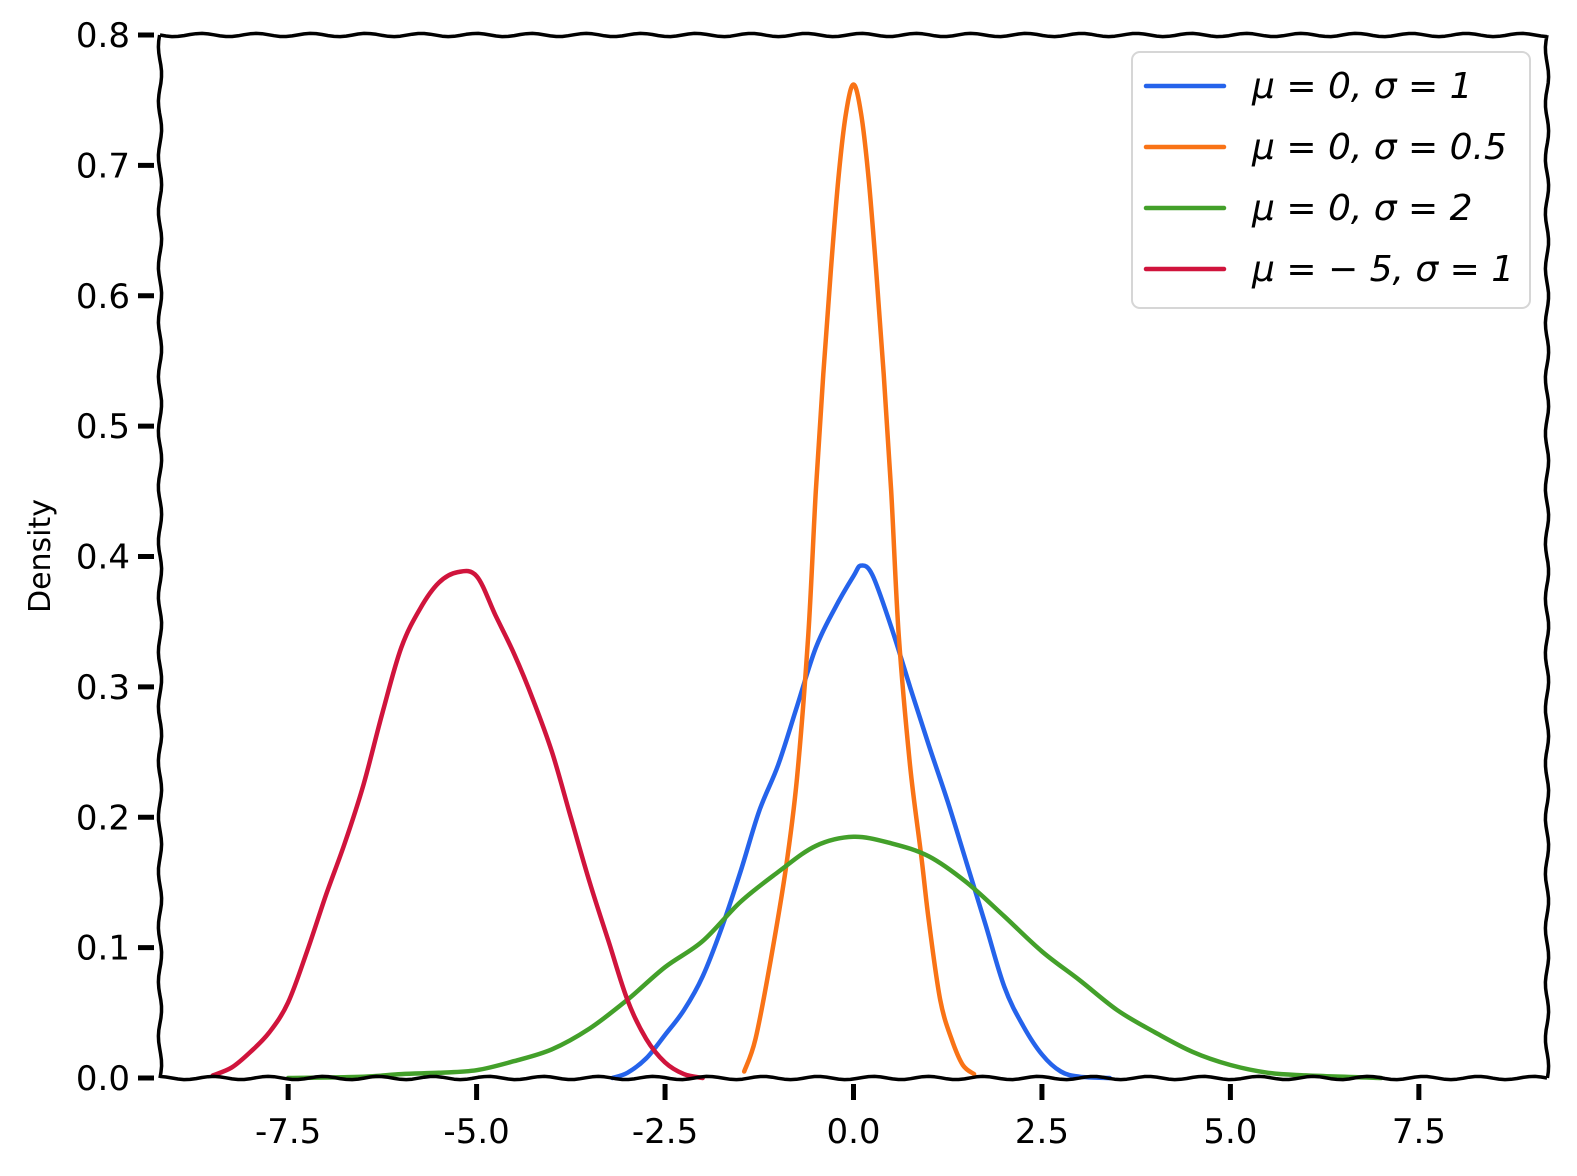 The width and height of the screenshot is (1577, 1176). What do you see at coordinates (103, 949) in the screenshot?
I see `y-tick-label: 0.1` at bounding box center [103, 949].